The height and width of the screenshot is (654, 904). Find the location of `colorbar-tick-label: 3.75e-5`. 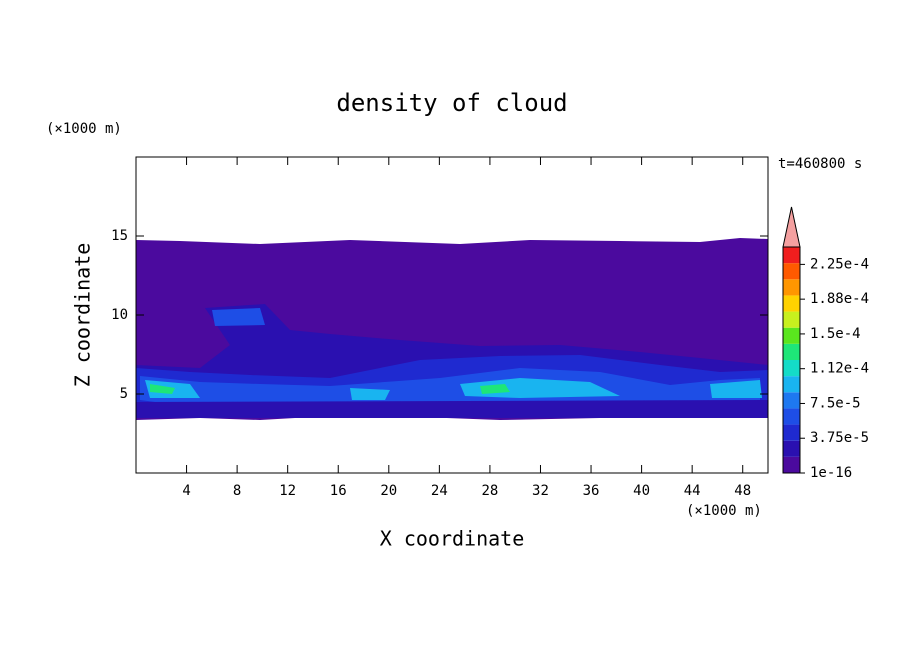

colorbar-tick-label: 3.75e-5 is located at coordinates (839, 438).